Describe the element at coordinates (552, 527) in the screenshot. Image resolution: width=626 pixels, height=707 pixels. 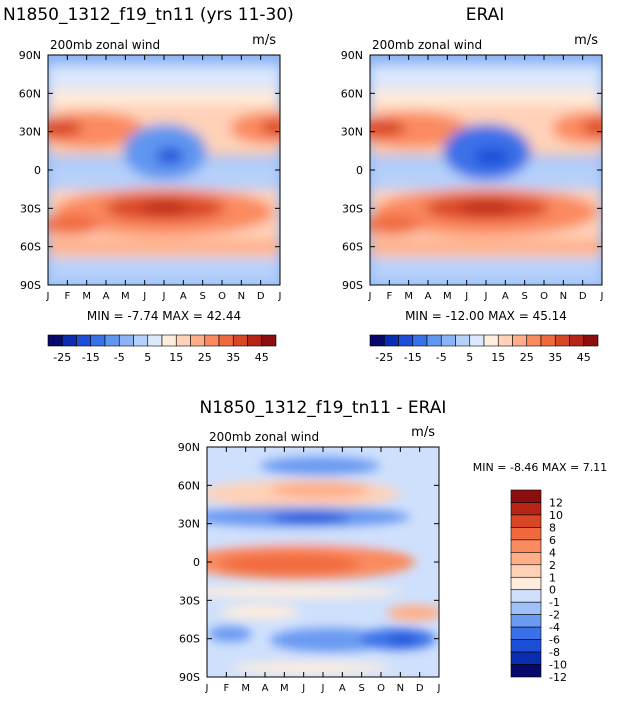
I see `colorbar-label: 8` at that location.